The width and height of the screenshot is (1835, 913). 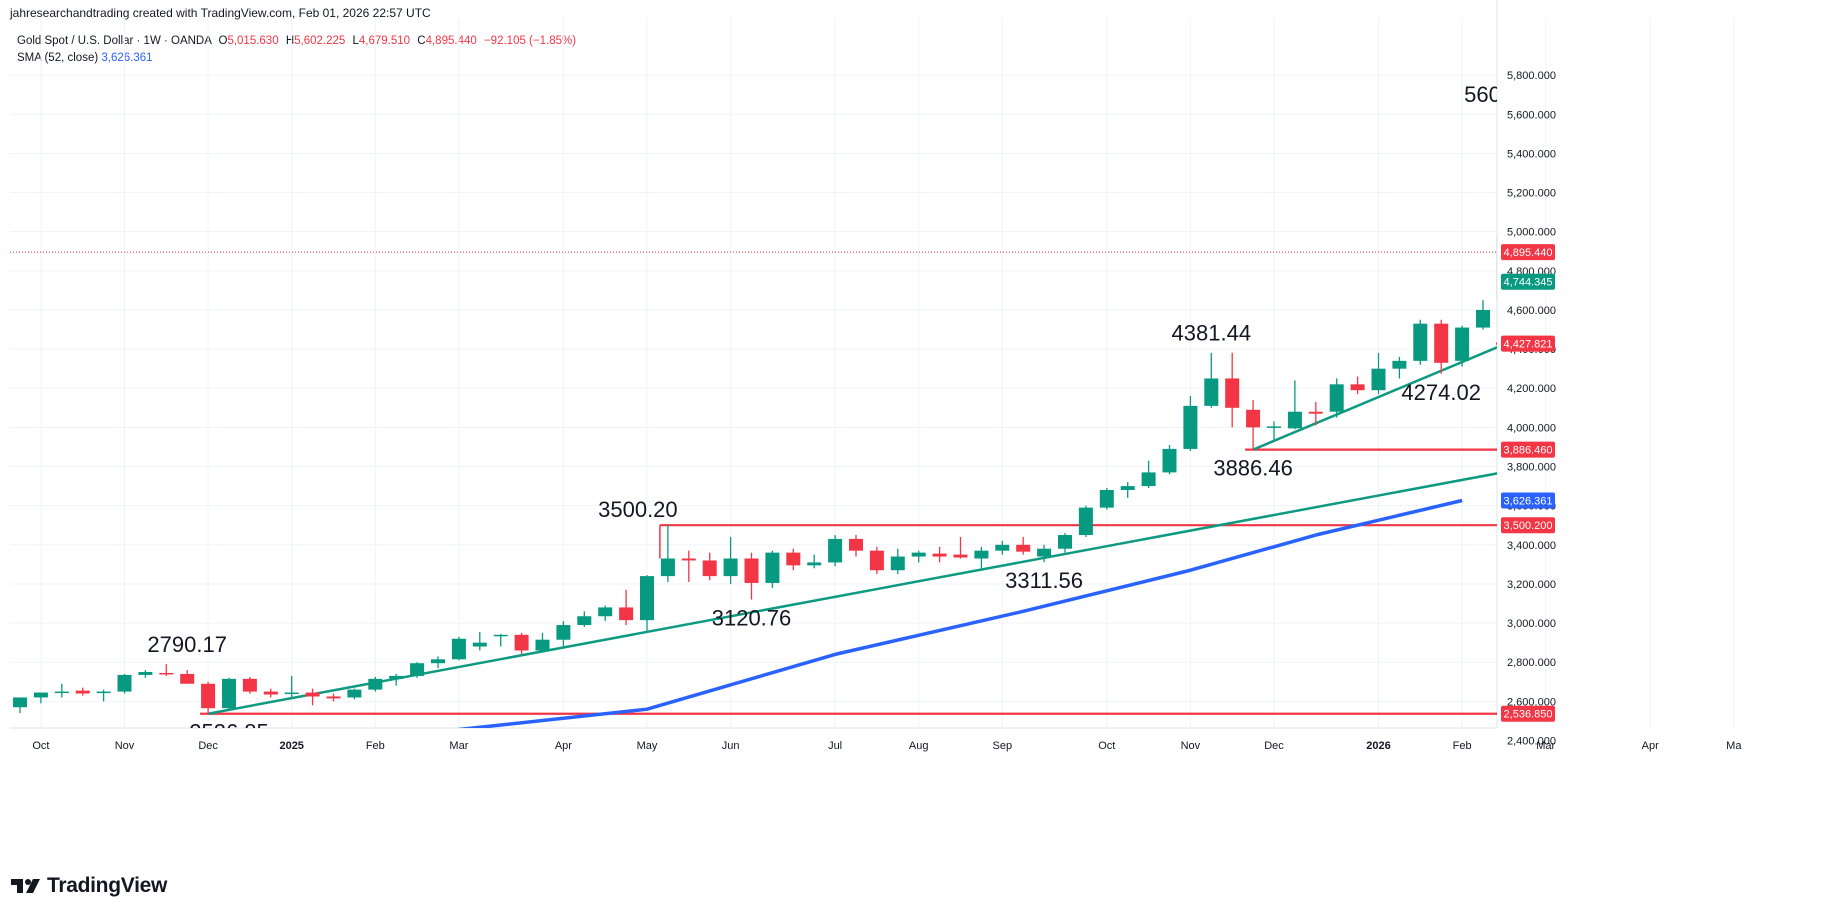 What do you see at coordinates (1531, 194) in the screenshot?
I see `y-tick-label: 5,200.000` at bounding box center [1531, 194].